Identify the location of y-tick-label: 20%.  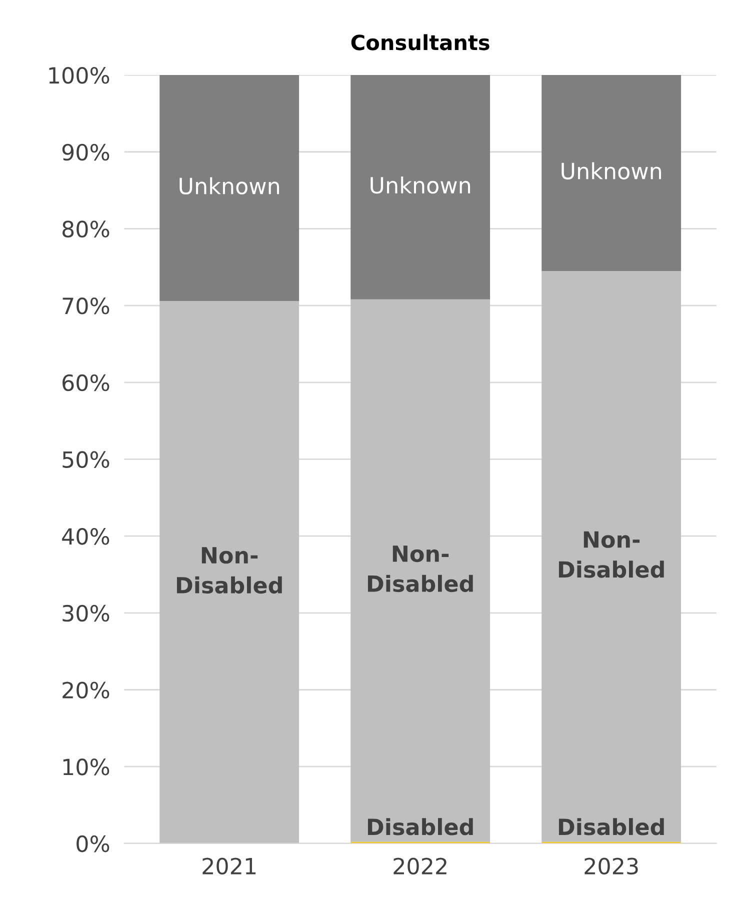
(86, 690).